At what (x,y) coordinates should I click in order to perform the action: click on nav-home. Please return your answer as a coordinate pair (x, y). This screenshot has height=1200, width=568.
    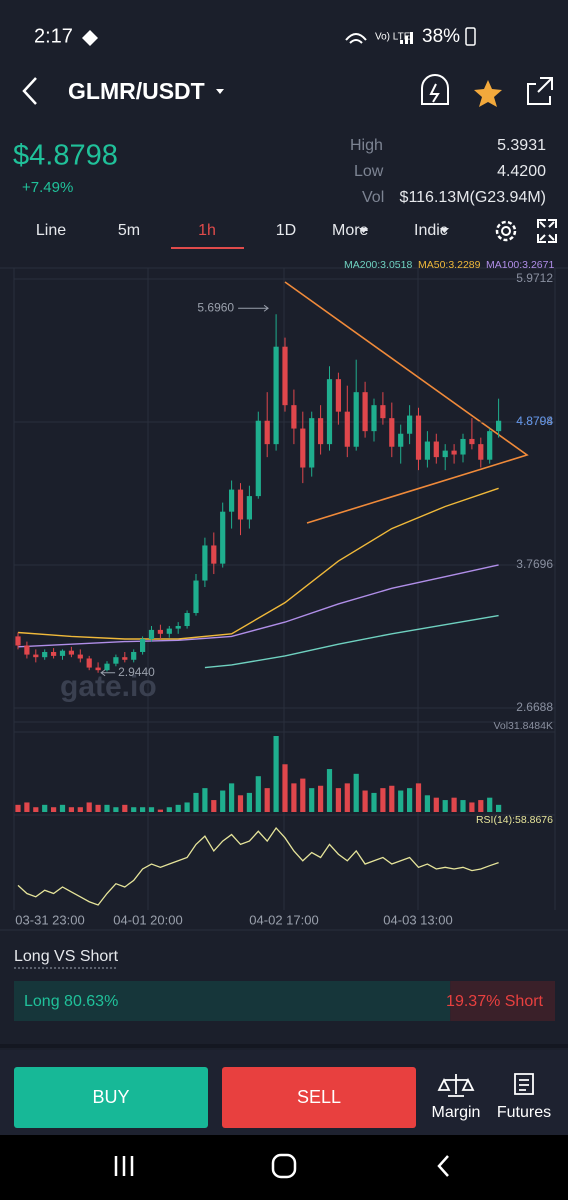
    Looking at the image, I should click on (284, 1166).